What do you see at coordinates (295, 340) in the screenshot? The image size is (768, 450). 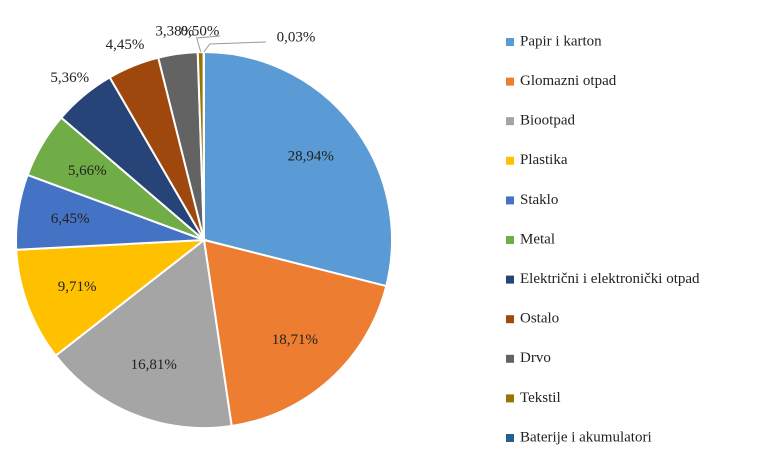 I see `slice-label: 18,71%` at bounding box center [295, 340].